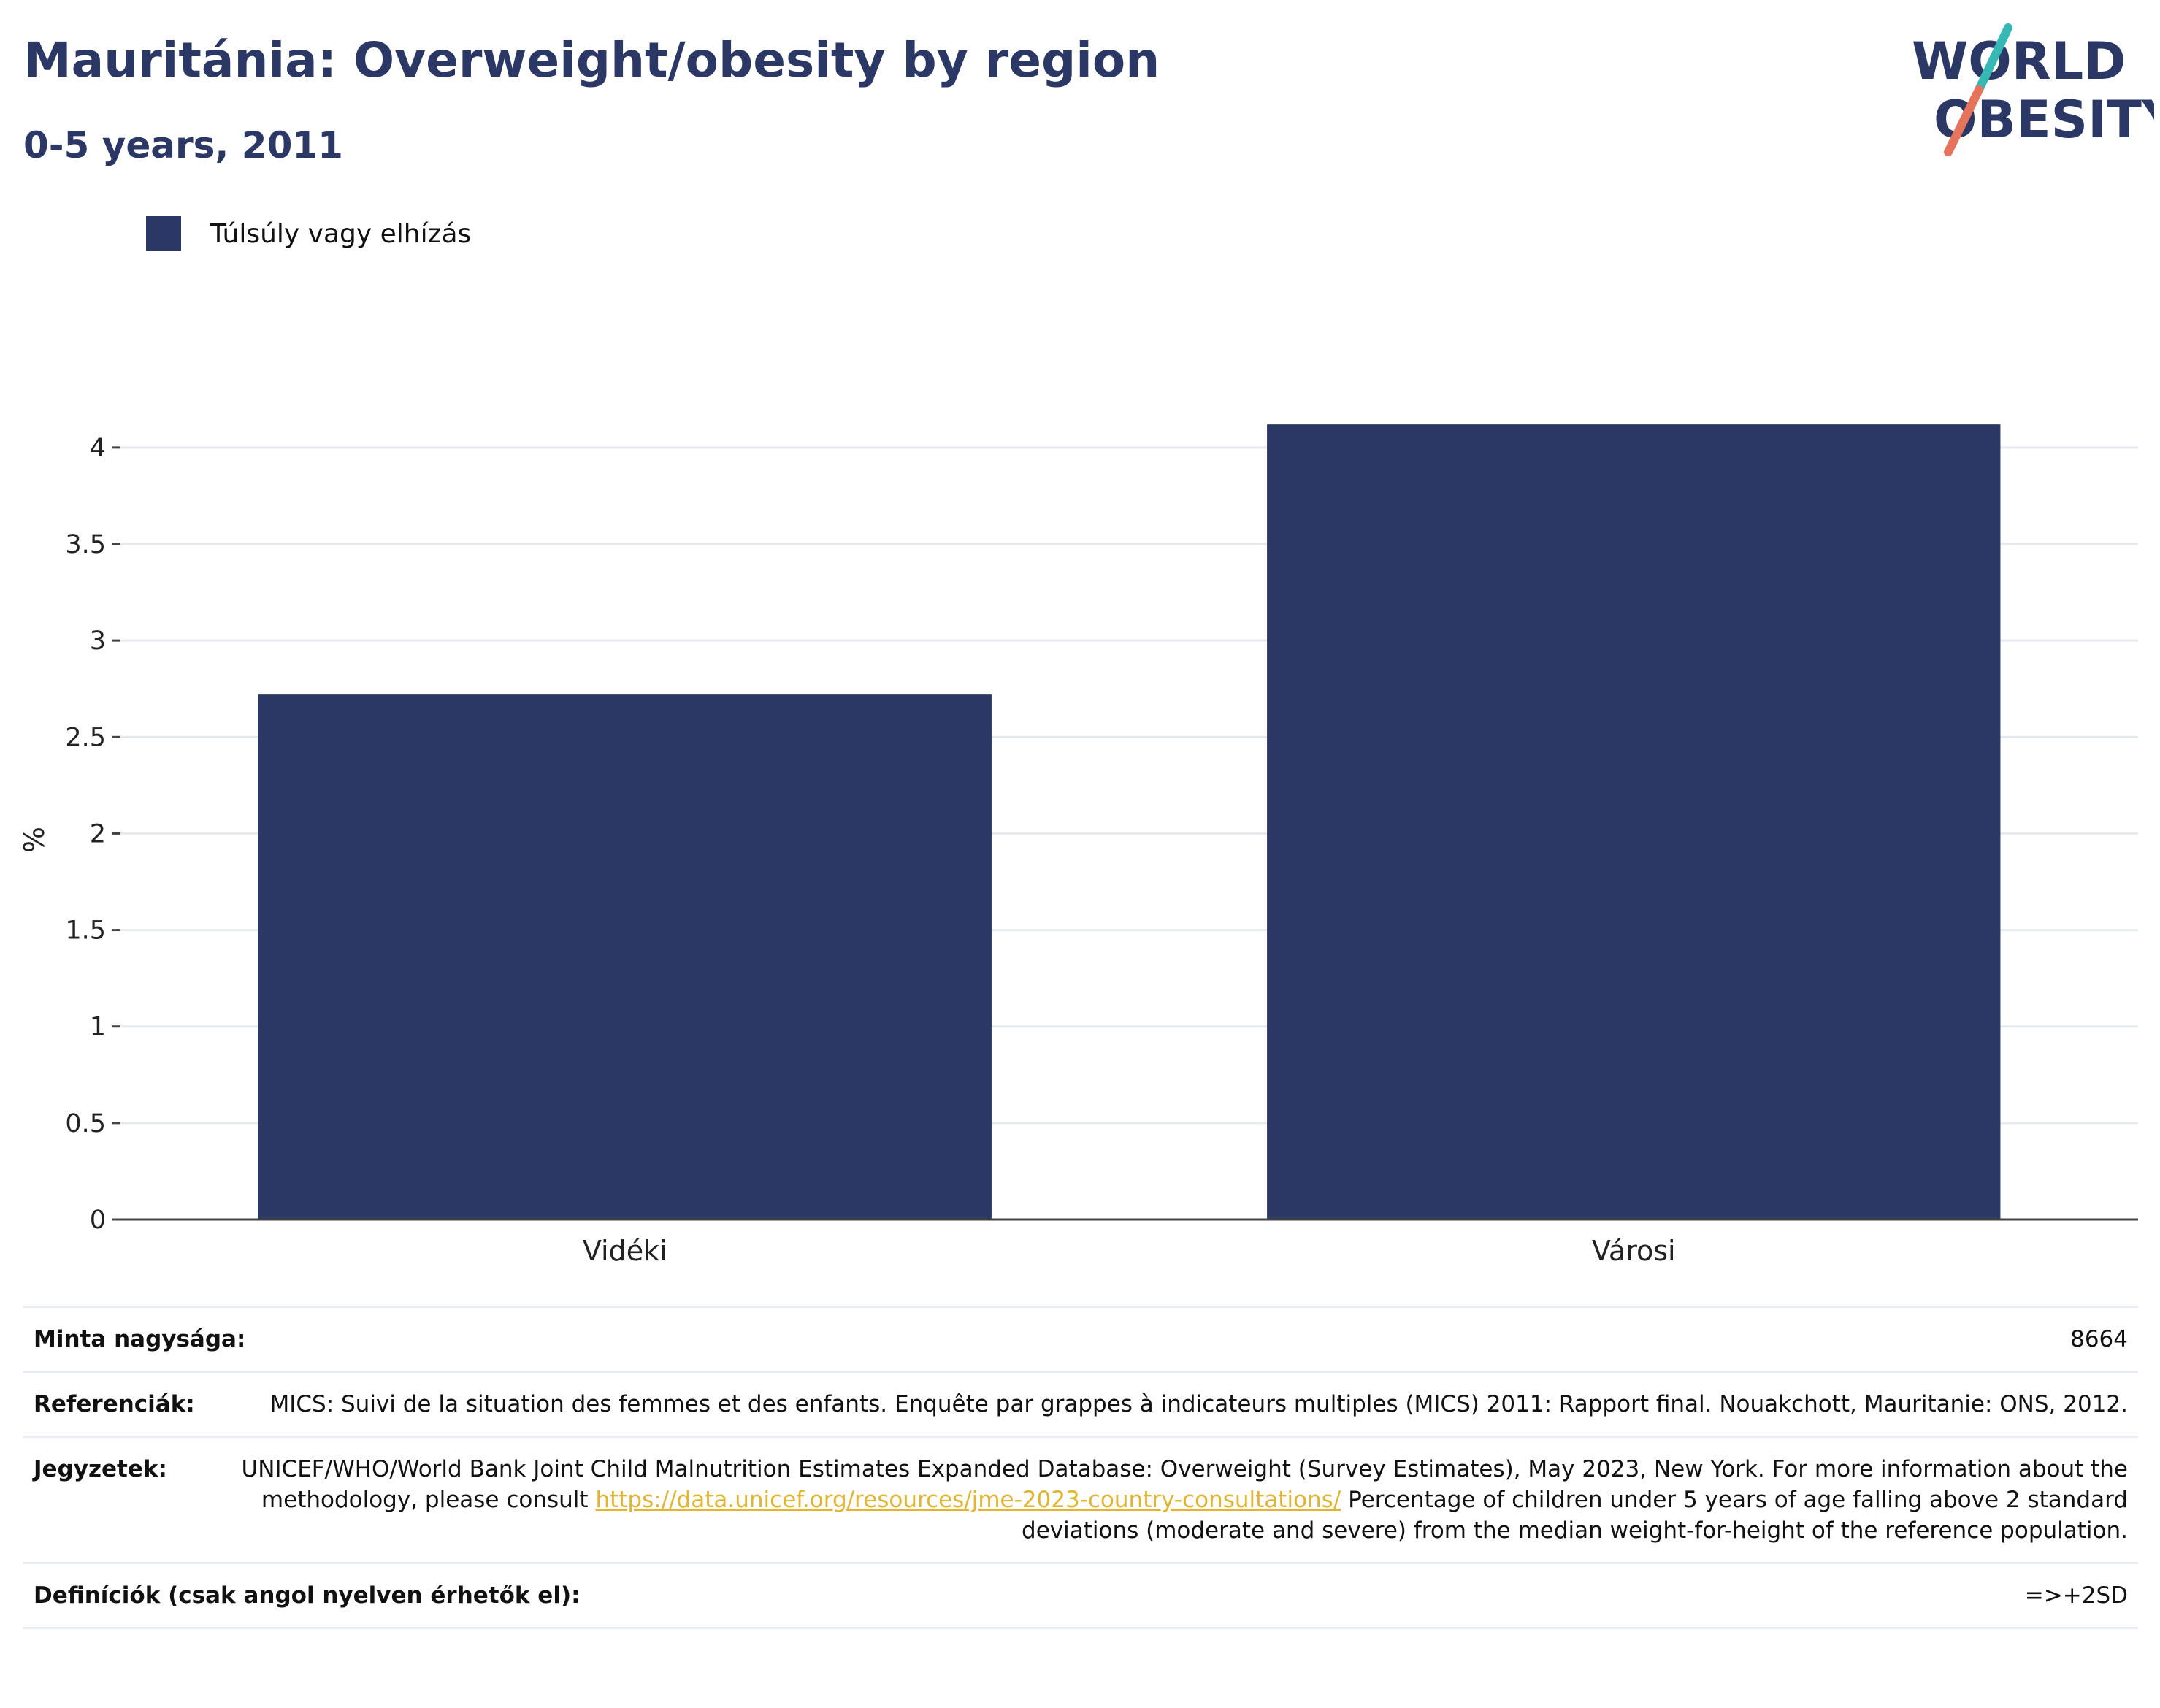 The height and width of the screenshot is (1708, 2160). Describe the element at coordinates (2019, 61) in the screenshot. I see `logo-text-world: WORLD` at that location.